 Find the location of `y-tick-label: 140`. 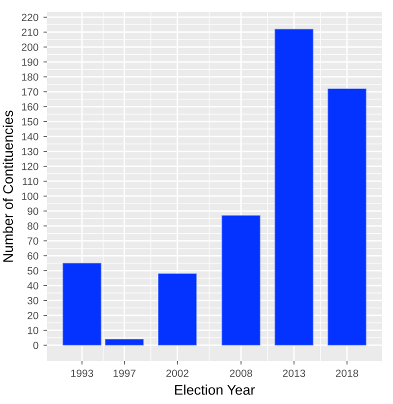

y-tick-label: 140 is located at coordinates (30, 136).